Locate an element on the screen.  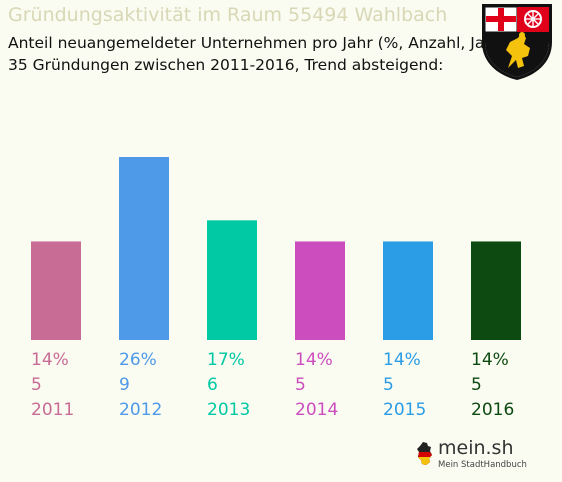
count-label-2014: 5 is located at coordinates (300, 385).